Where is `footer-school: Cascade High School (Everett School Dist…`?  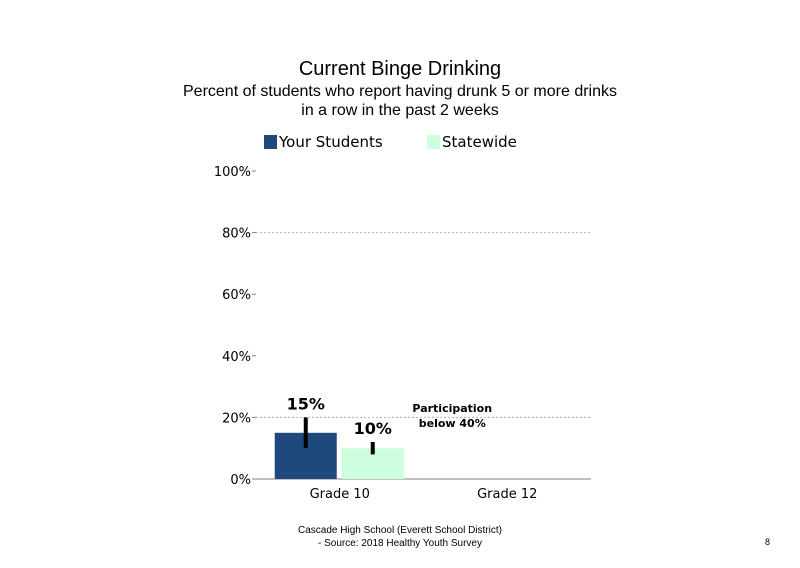
footer-school: Cascade High School (Everett School Dist… is located at coordinates (400, 530).